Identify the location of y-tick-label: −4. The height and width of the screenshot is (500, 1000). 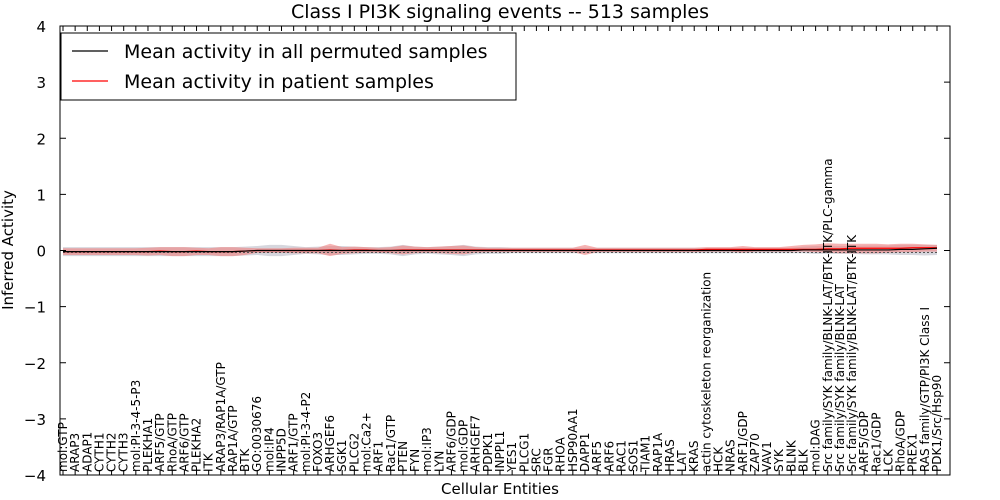
(35, 476).